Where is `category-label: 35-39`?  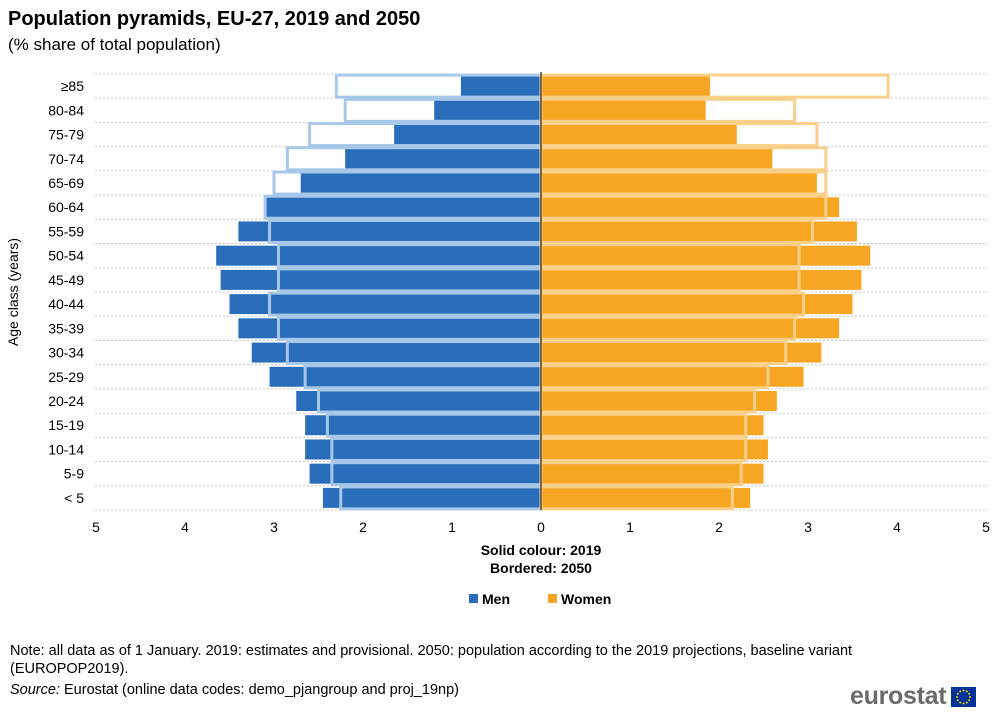 category-label: 35-39 is located at coordinates (66, 328).